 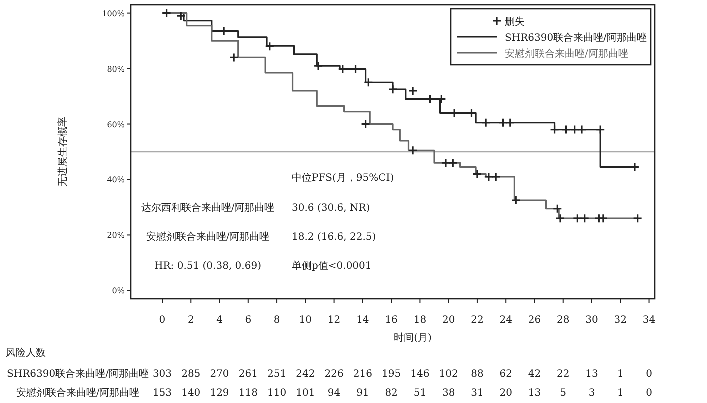 What do you see at coordinates (506, 320) in the screenshot?
I see `x-tick-label: 24` at bounding box center [506, 320].